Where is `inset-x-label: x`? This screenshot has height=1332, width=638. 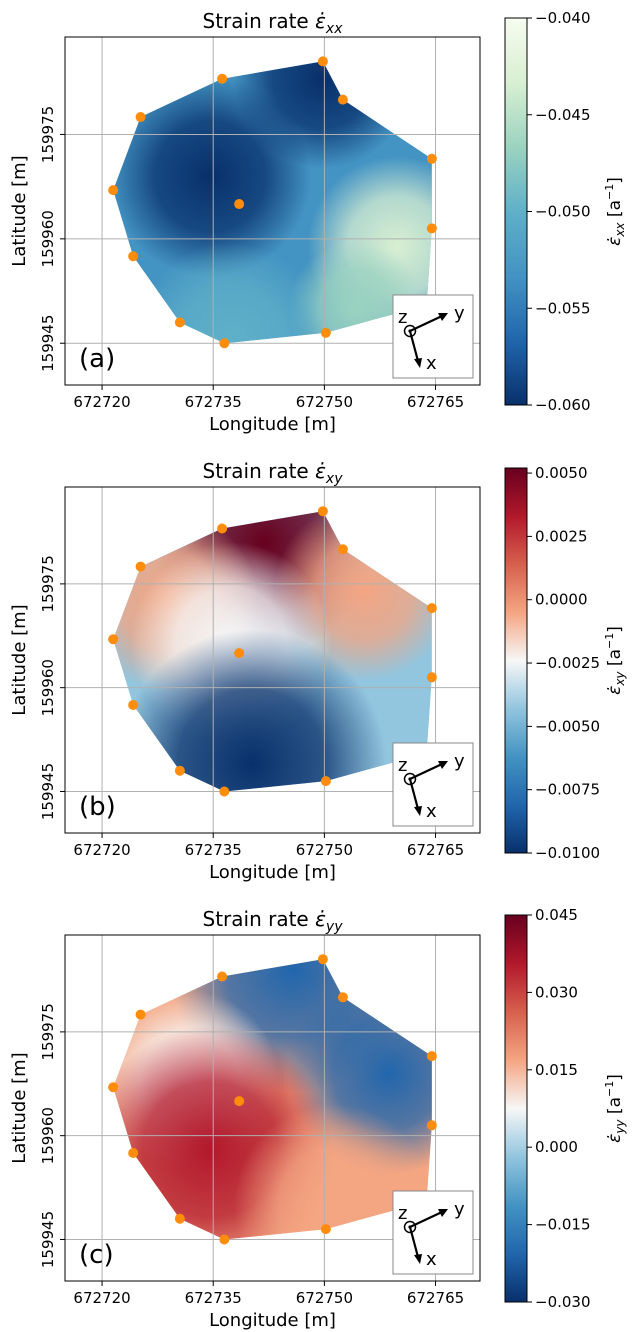
inset-x-label: x is located at coordinates (431, 363).